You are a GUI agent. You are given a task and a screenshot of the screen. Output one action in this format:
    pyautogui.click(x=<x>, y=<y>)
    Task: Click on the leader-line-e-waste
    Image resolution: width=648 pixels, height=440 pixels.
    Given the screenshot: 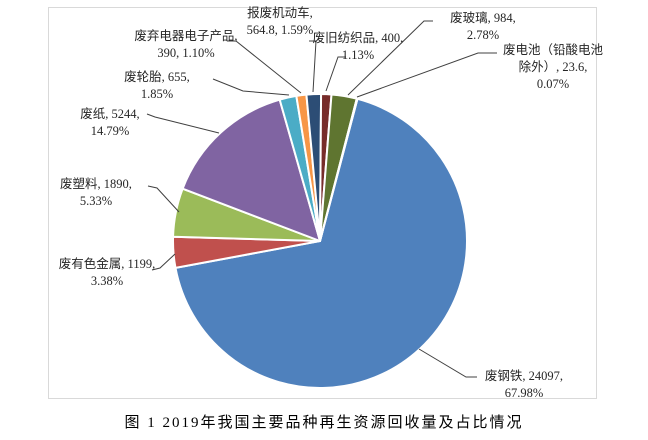 What is the action you would take?
    pyautogui.click(x=264, y=67)
    